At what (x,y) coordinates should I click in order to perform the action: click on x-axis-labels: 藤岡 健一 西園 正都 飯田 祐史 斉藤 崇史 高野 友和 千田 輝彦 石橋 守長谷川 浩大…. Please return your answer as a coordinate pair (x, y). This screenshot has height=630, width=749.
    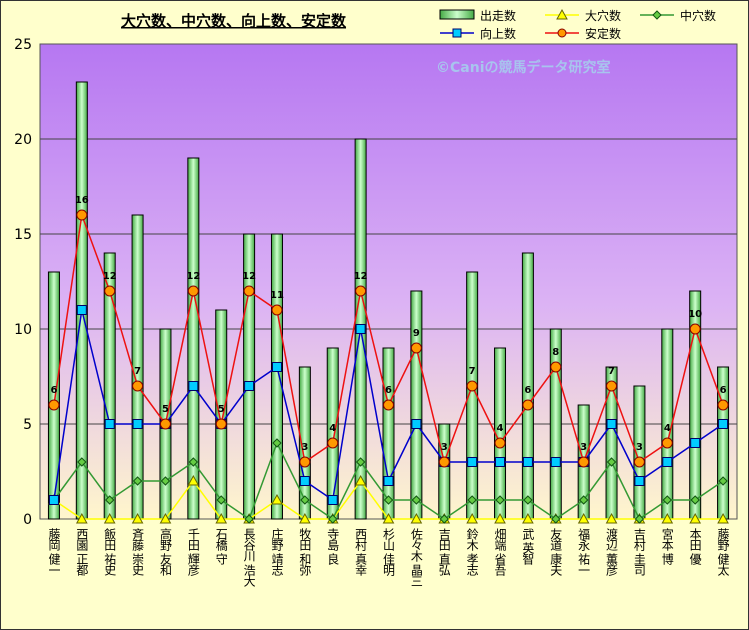
    Looking at the image, I should click on (388, 557).